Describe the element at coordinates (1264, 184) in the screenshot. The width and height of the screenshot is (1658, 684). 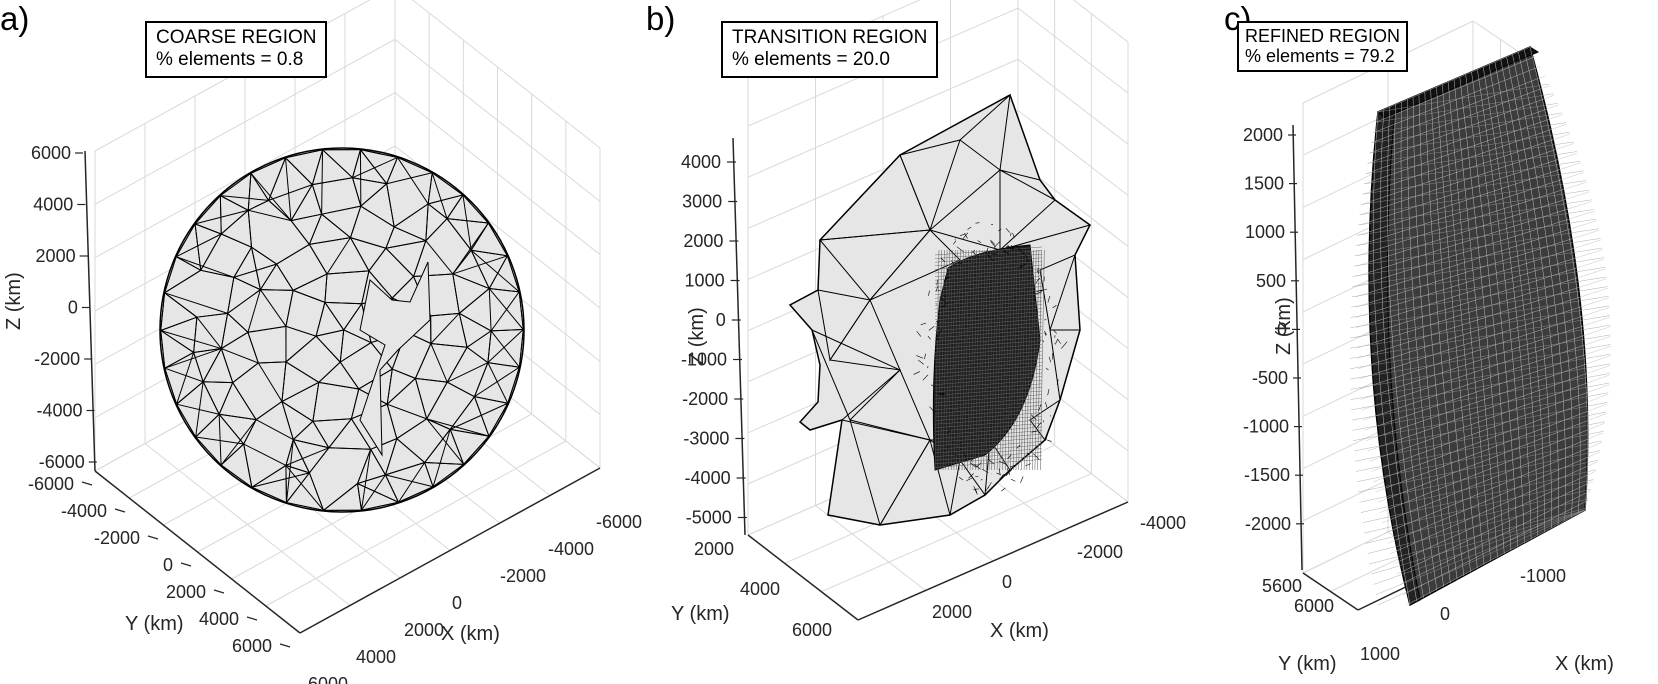
I see `z-tick-label: 1500` at that location.